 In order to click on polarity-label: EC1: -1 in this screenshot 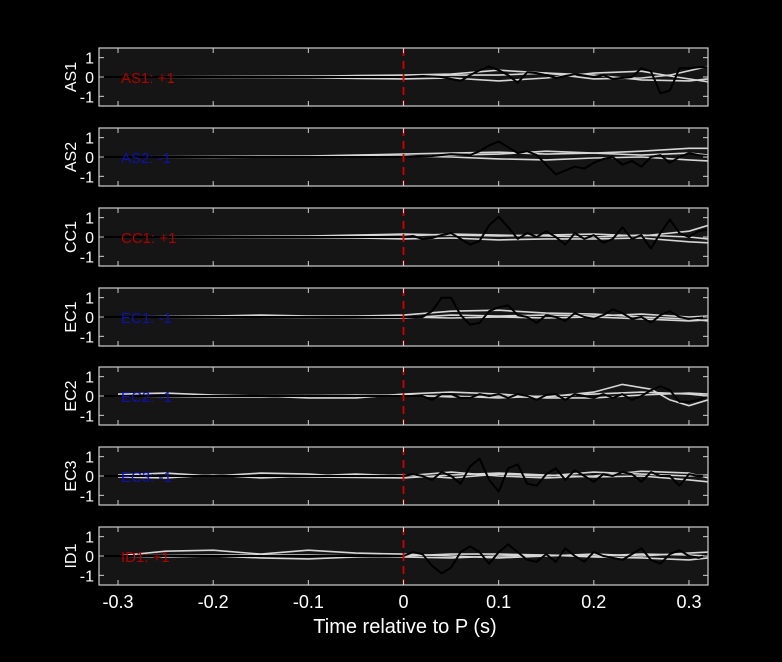, I will do `click(146, 318)`.